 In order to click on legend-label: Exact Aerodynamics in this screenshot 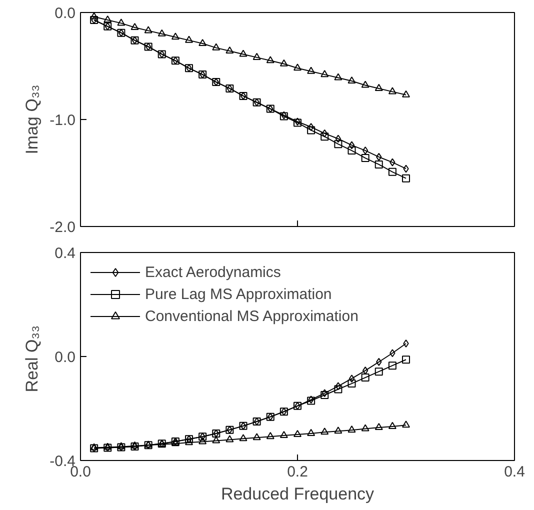, I will do `click(213, 272)`.